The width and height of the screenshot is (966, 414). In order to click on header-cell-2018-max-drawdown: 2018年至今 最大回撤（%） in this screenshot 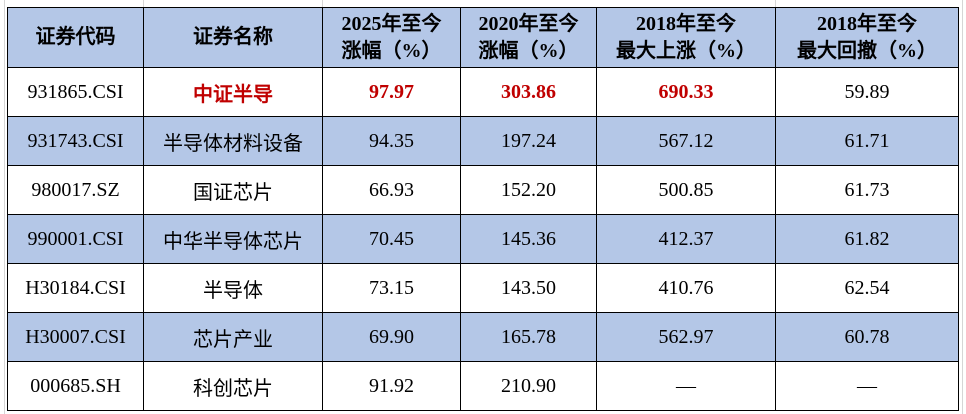, I will do `click(867, 37)`.